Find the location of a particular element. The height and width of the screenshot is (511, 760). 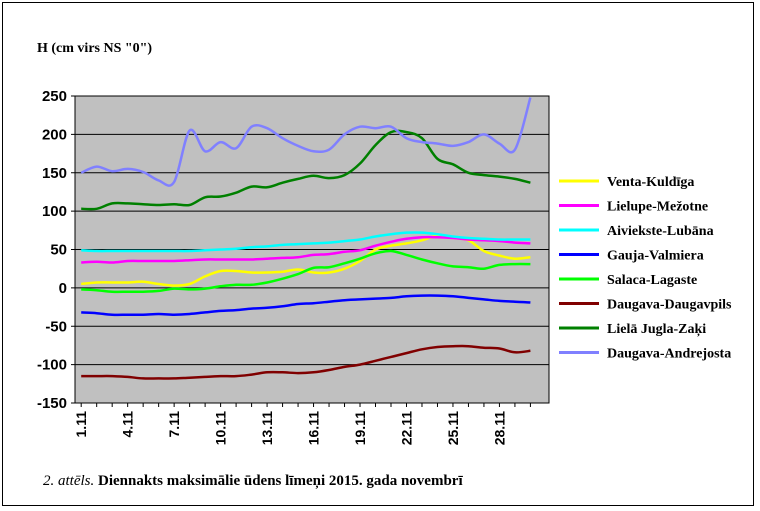

x-tick-label: 28.11 is located at coordinates (499, 428).